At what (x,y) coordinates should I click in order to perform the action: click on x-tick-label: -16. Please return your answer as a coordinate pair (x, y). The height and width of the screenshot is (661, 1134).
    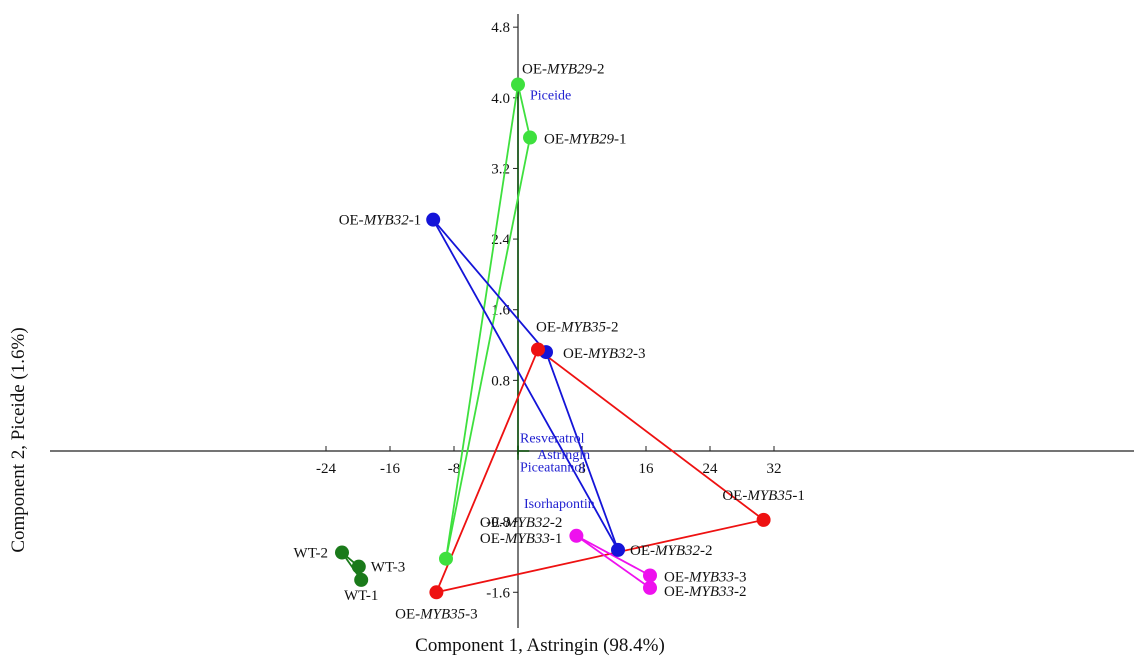
    Looking at the image, I should click on (390, 469).